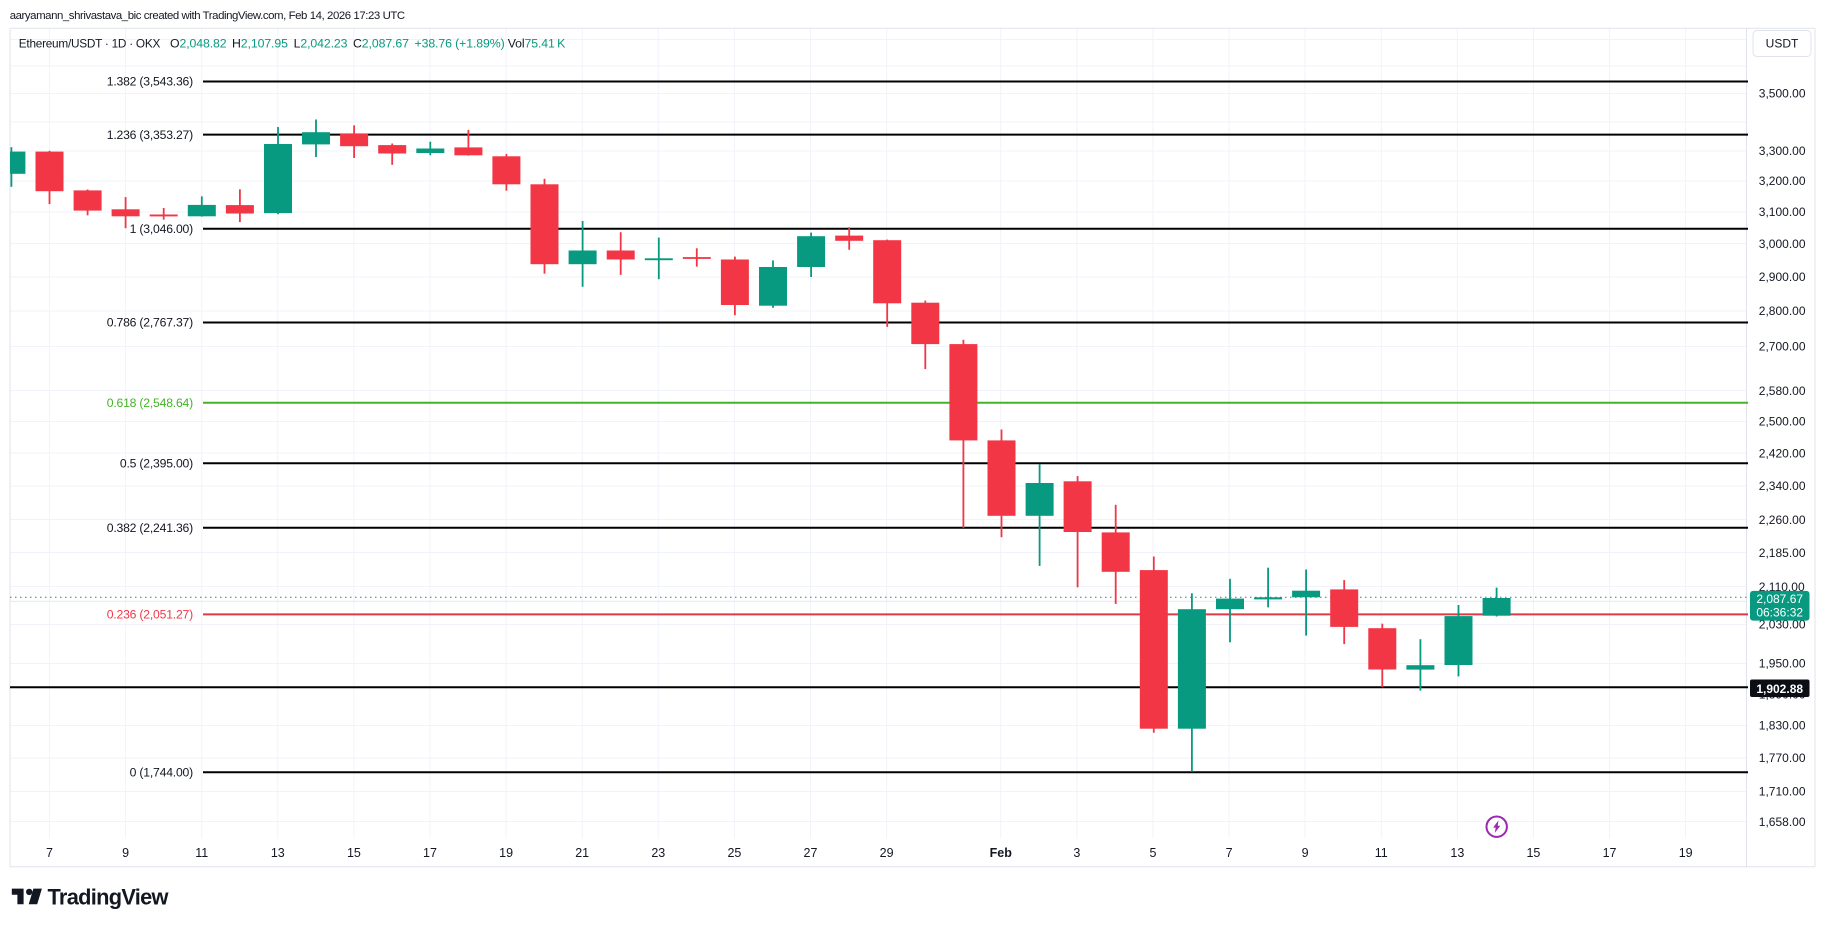  What do you see at coordinates (1782, 822) in the screenshot?
I see `svg-text: 1,658.00` at bounding box center [1782, 822].